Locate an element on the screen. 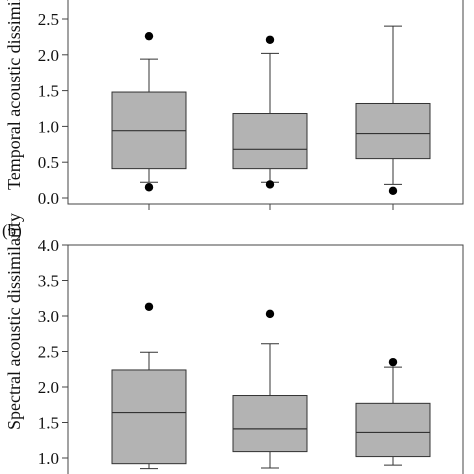  y-axis-ticks: 1.0 1.5 2.0 2.5 3.0 3.5 4.0 is located at coordinates (53, 352).